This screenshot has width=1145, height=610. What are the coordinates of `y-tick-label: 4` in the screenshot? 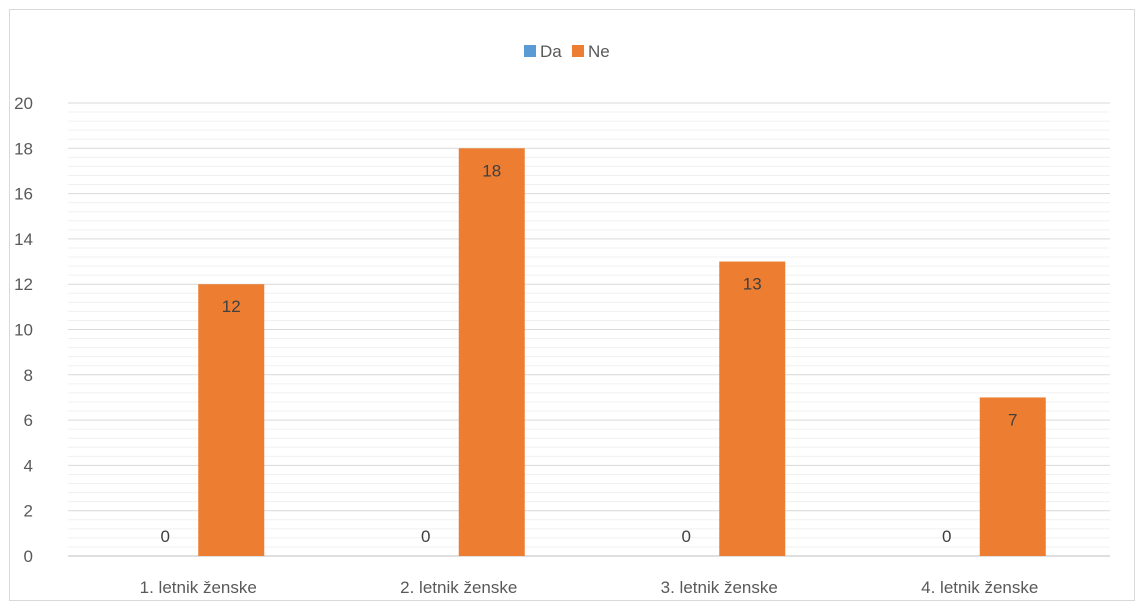 It's located at (28, 465).